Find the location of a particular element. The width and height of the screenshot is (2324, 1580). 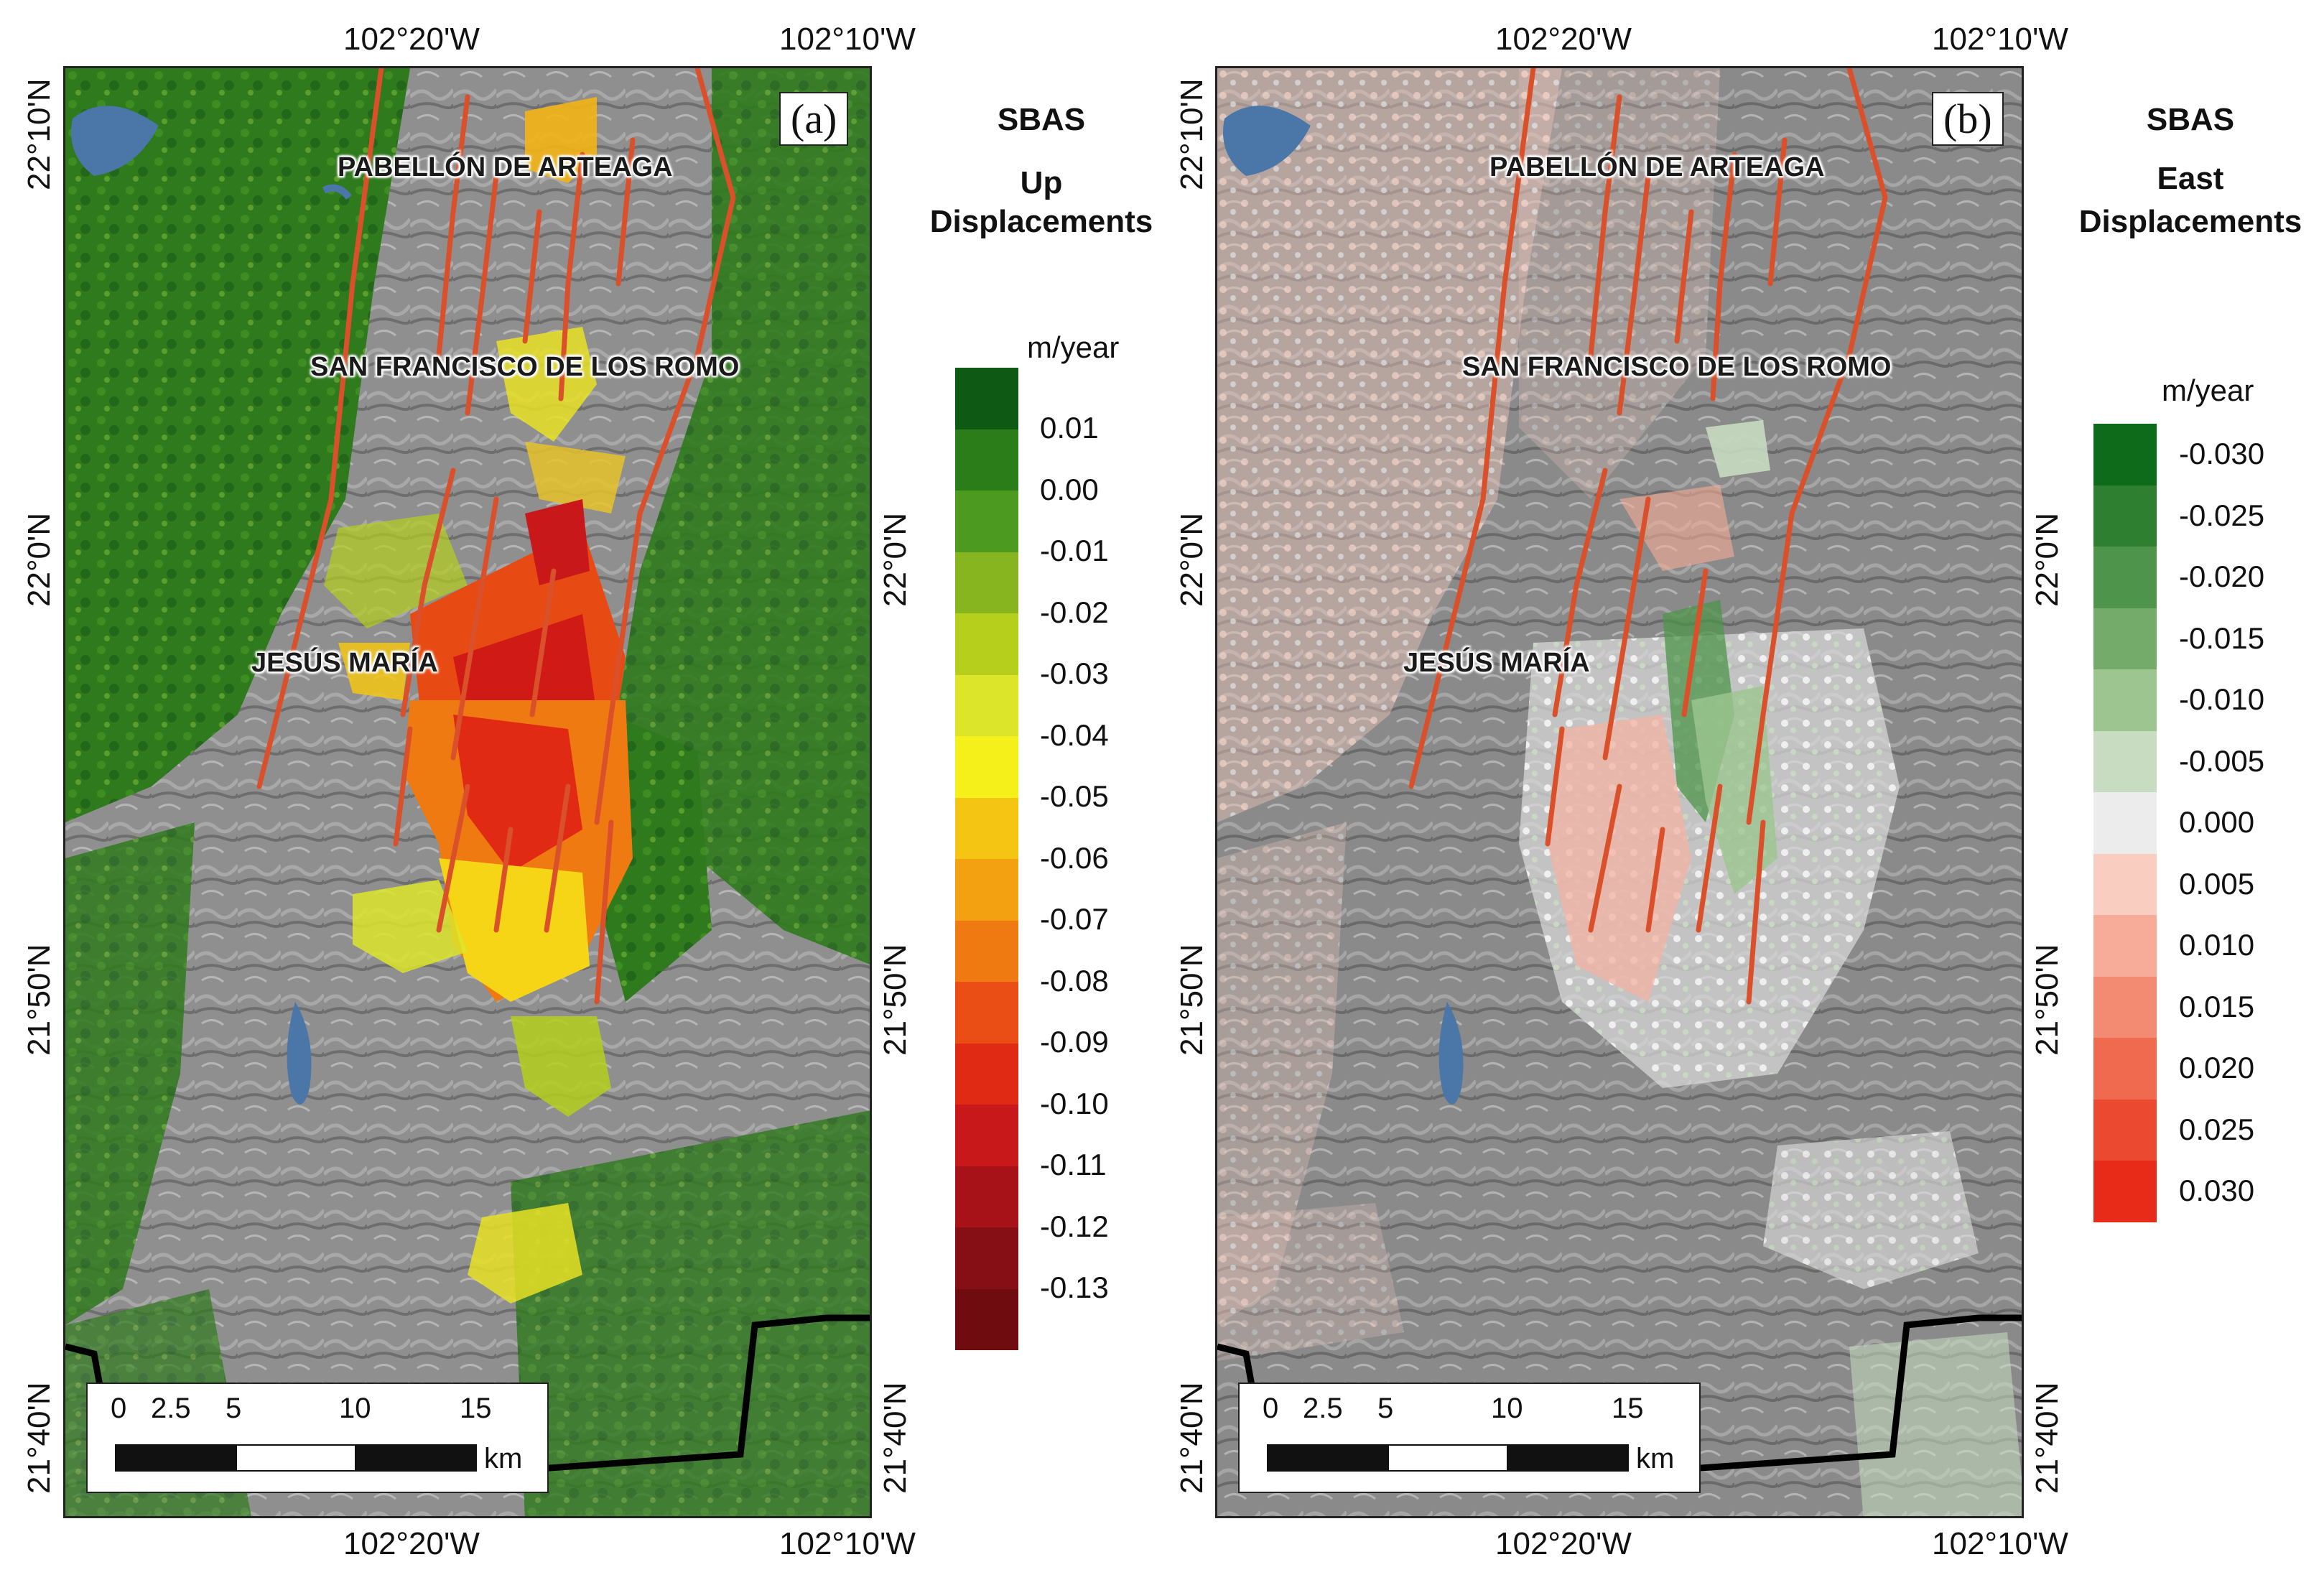

legend-a-tick-label: -0.02 is located at coordinates (1074, 612).